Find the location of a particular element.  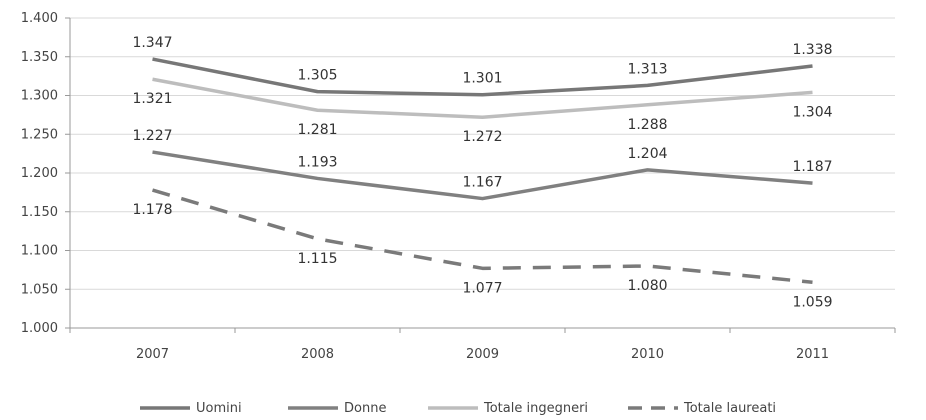

data-label: 1.288 is located at coordinates (647, 125).